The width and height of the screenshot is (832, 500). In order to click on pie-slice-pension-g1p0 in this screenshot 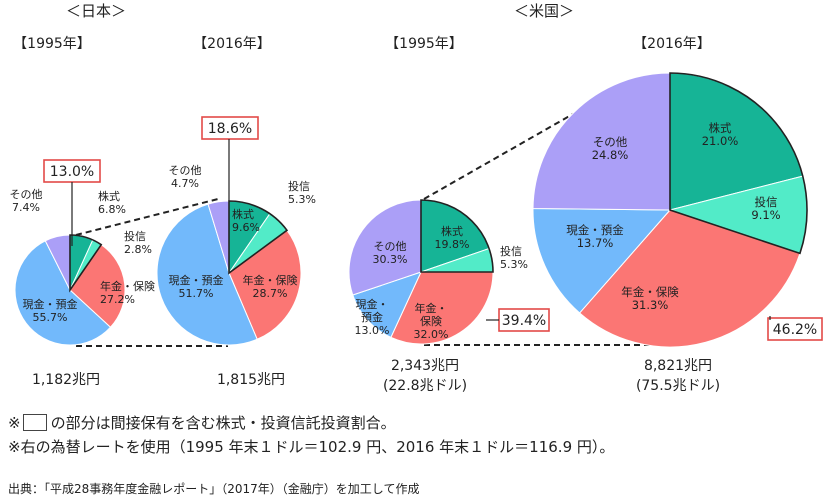, I will do `click(442, 308)`.